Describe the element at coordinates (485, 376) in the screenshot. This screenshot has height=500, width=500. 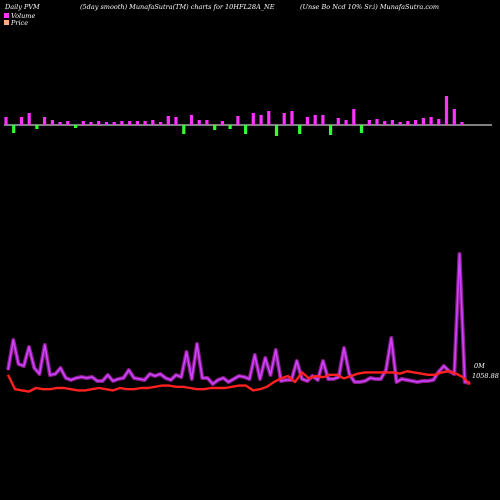
I see `last-price-label: 1058.88` at that location.